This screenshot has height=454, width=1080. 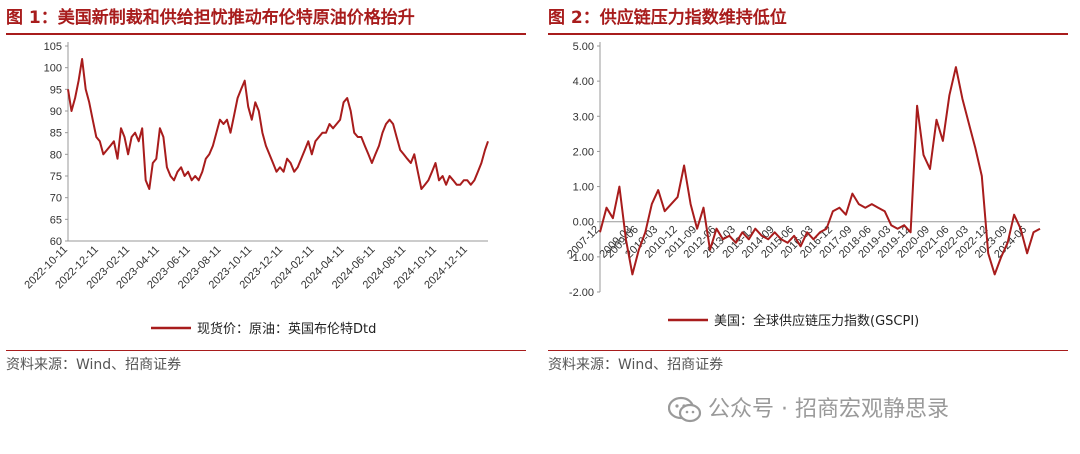 What do you see at coordinates (583, 117) in the screenshot?
I see `y-tick-label: 3.00` at bounding box center [583, 117].